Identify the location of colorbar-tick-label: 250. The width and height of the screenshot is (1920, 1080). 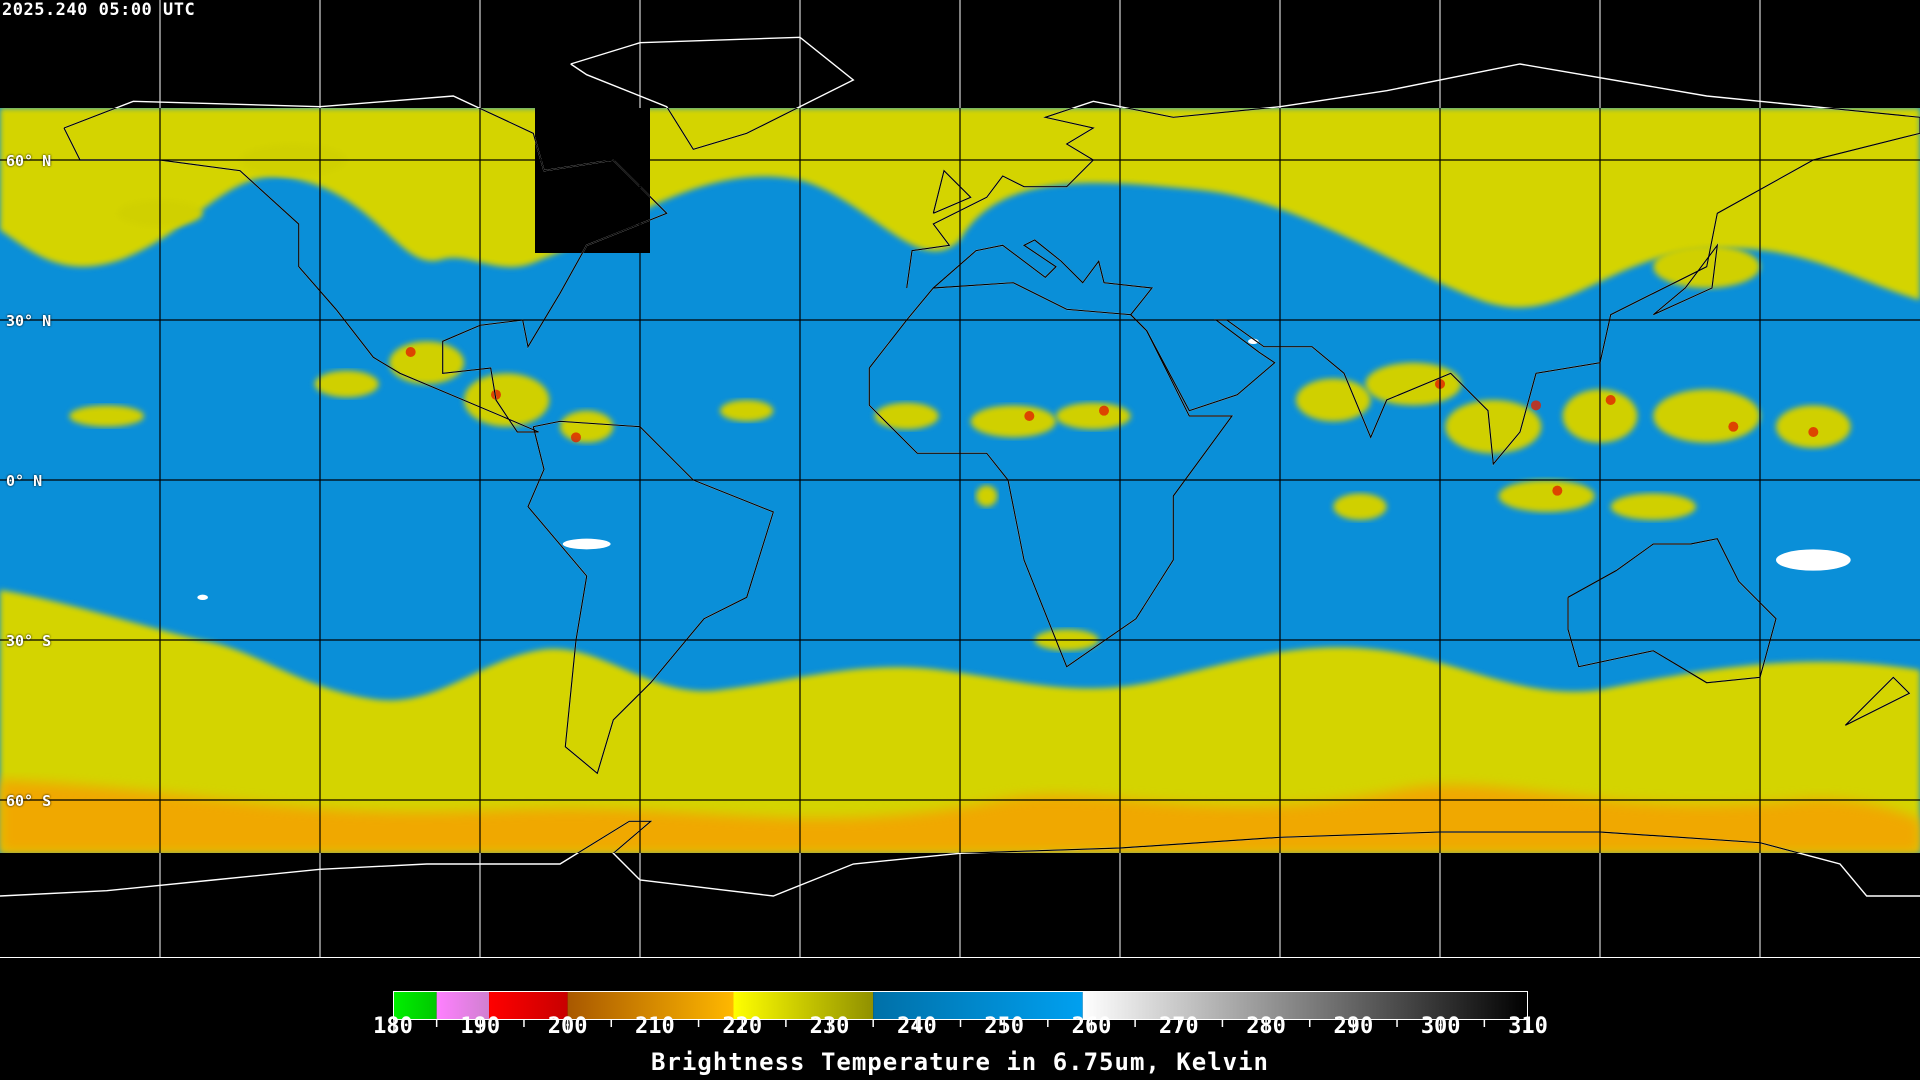
(1004, 1026).